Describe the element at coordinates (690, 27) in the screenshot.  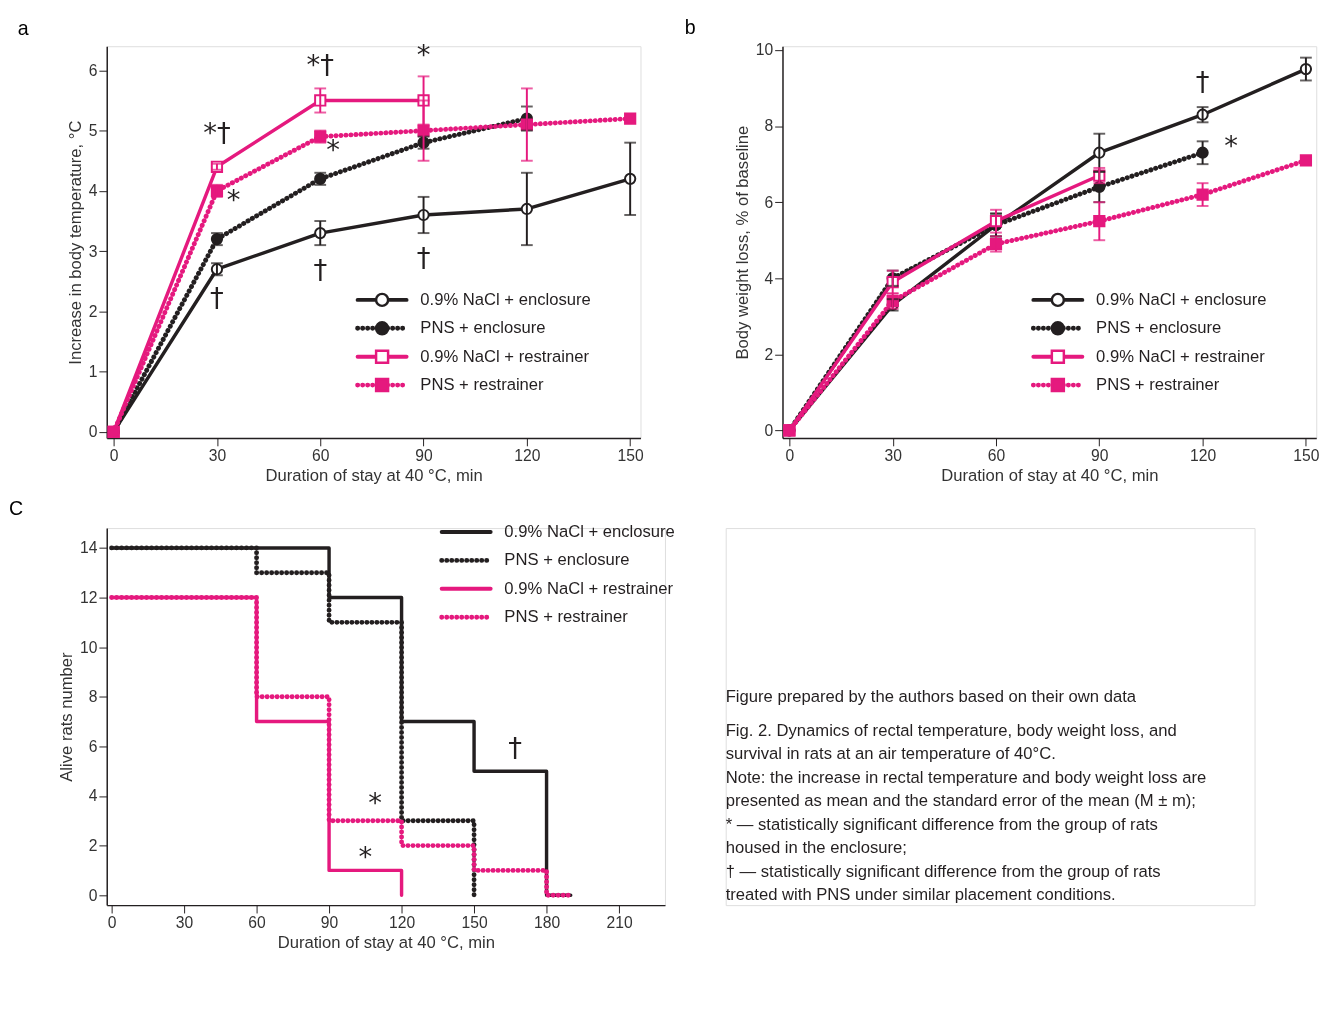
I see `chart-title: b` at that location.